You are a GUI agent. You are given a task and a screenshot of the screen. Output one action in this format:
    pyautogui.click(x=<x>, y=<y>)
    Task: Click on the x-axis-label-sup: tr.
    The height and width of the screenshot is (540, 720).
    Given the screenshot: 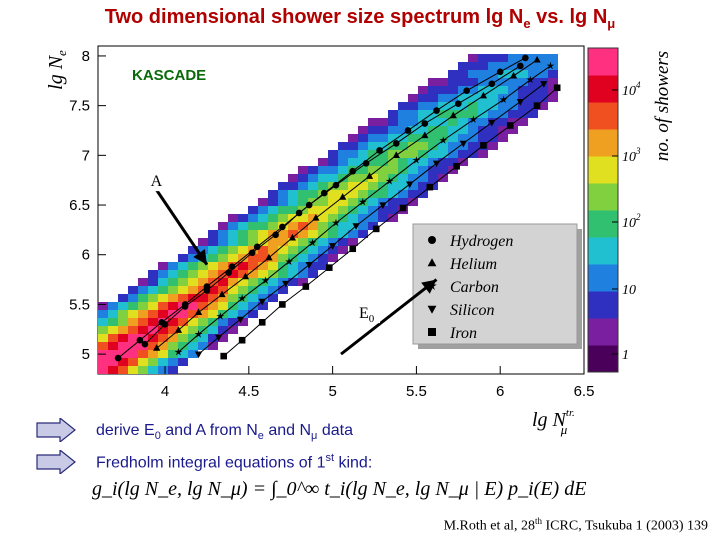 What is the action you would take?
    pyautogui.click(x=570, y=413)
    